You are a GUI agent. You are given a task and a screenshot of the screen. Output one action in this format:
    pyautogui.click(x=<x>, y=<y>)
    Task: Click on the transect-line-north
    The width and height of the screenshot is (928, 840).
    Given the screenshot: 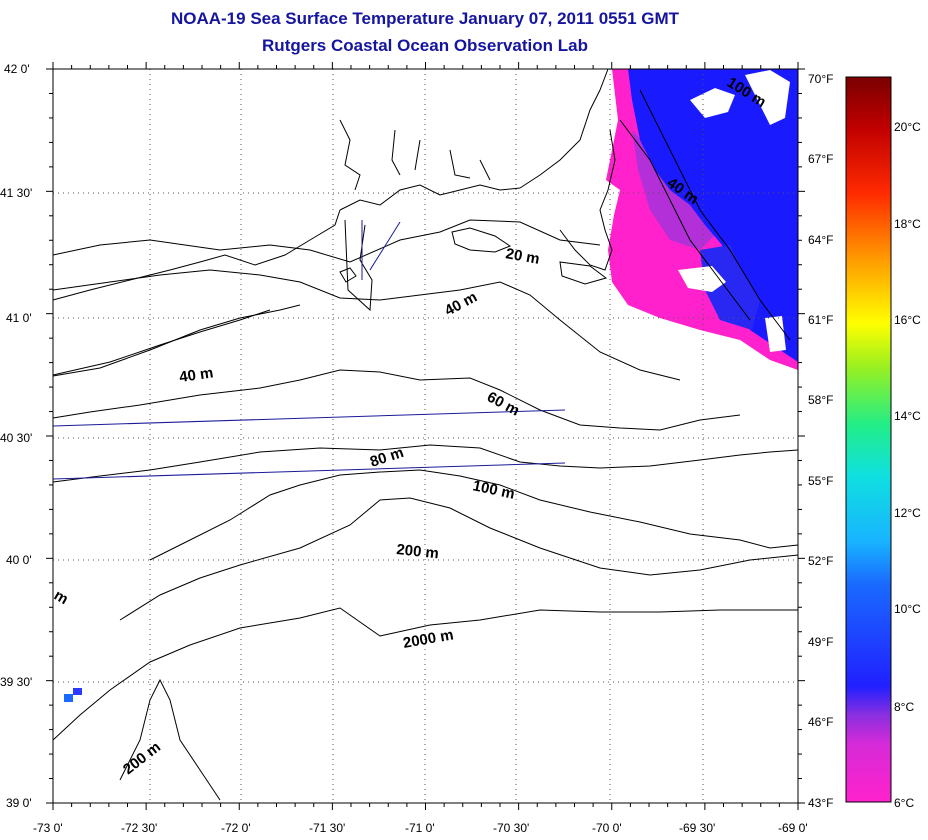 What is the action you would take?
    pyautogui.click(x=309, y=418)
    